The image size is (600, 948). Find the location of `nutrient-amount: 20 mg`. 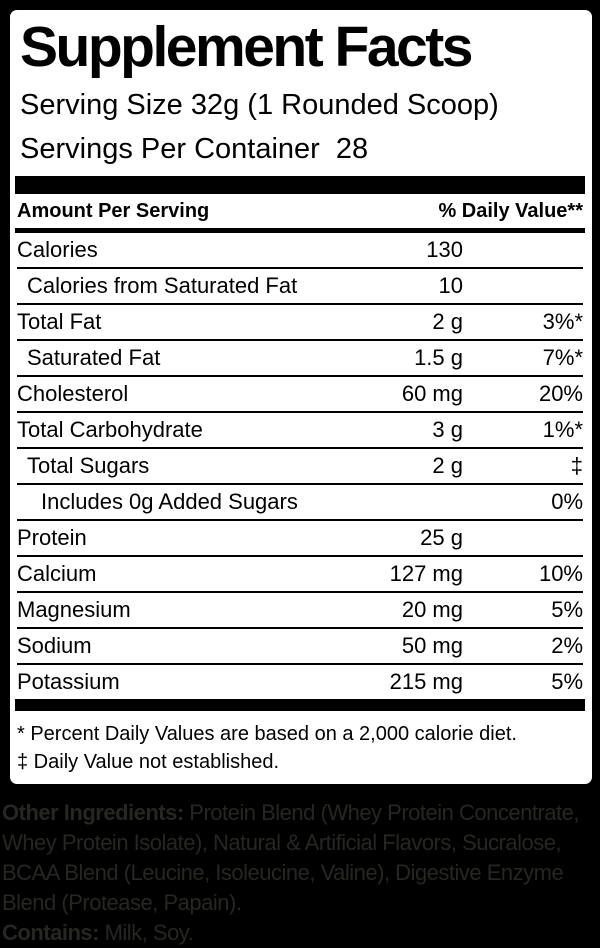

nutrient-amount: 20 mg is located at coordinates (432, 609).